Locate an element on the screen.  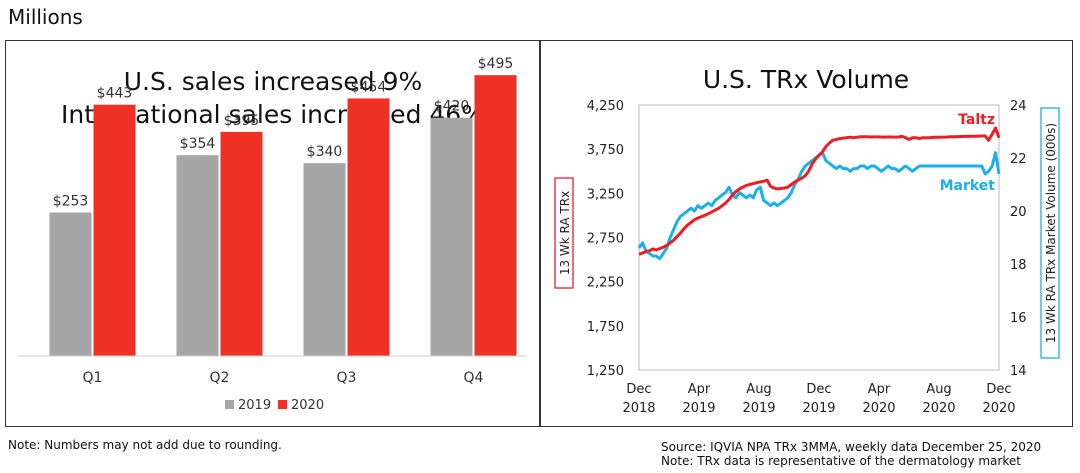
legend-swatch-2019 is located at coordinates (229, 404).